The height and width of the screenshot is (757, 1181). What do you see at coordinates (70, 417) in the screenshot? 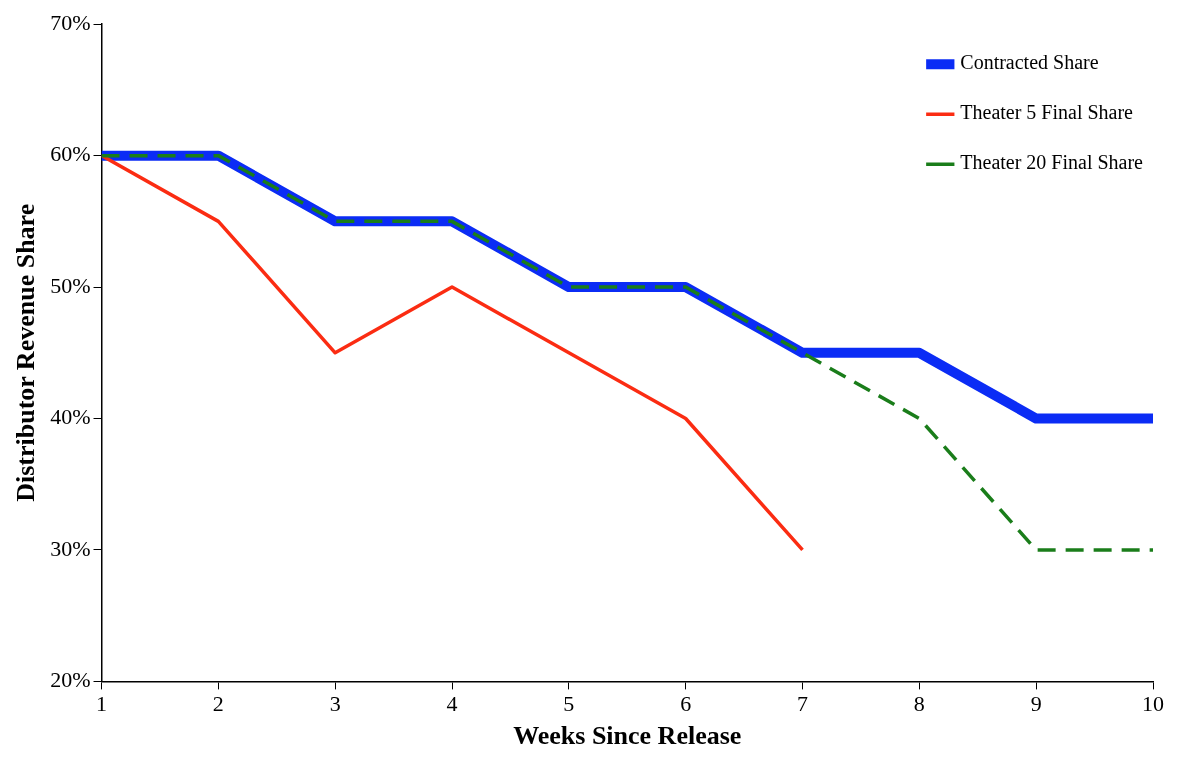
I see `y-tick-label: 40%` at bounding box center [70, 417].